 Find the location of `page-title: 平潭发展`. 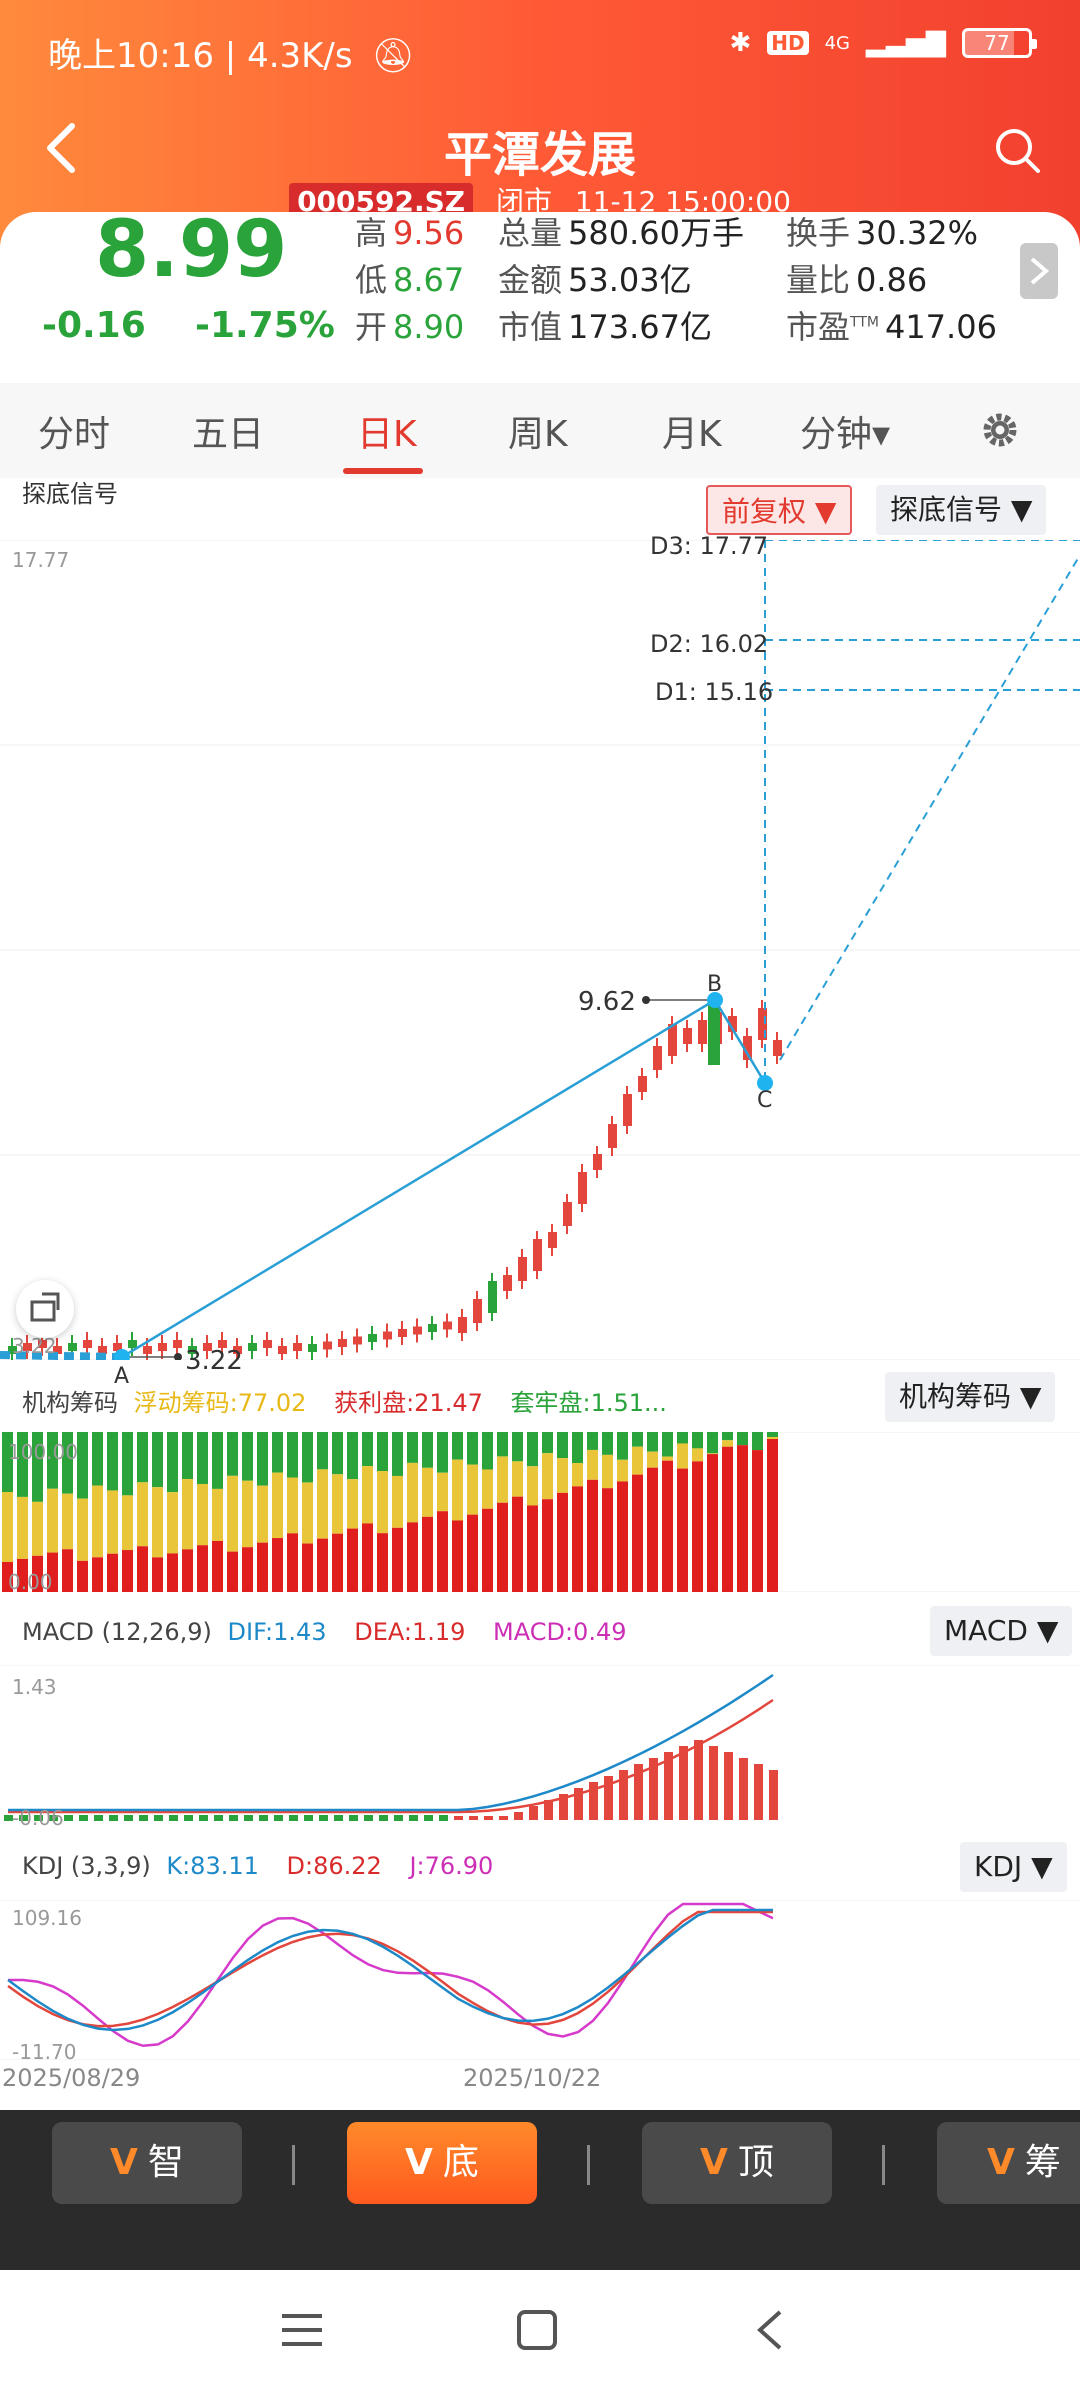

page-title: 平潭发展 is located at coordinates (539, 155).